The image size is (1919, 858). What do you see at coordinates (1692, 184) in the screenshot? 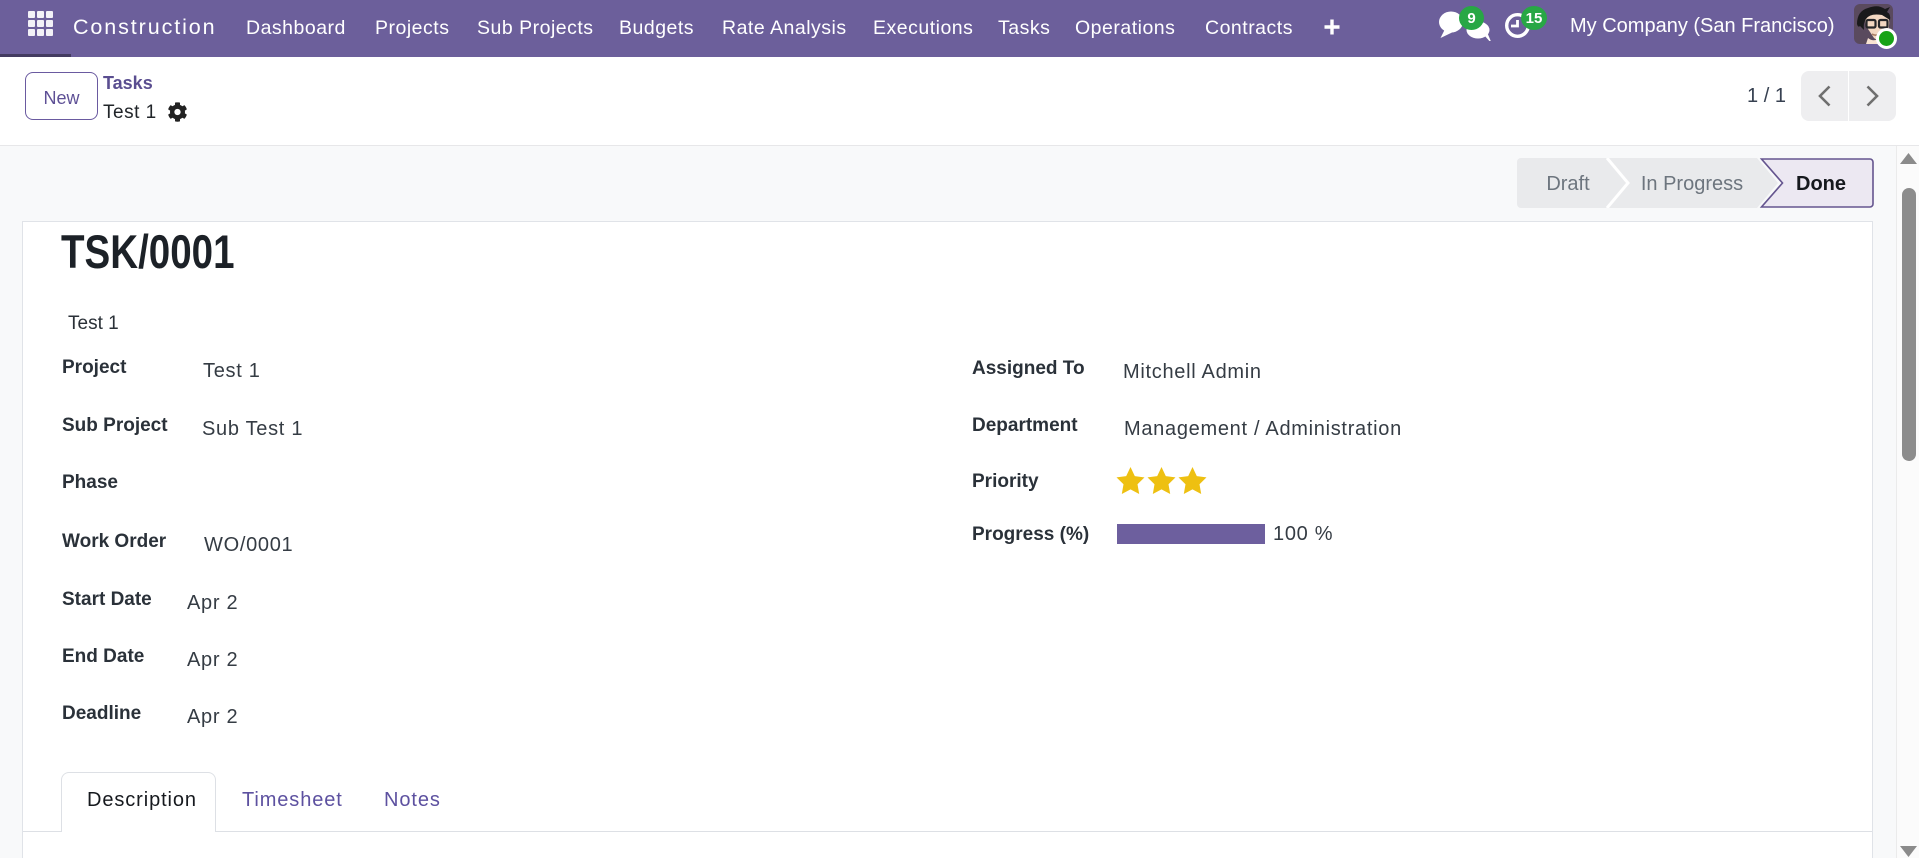
I see `svg-text: In Progress` at bounding box center [1692, 184].